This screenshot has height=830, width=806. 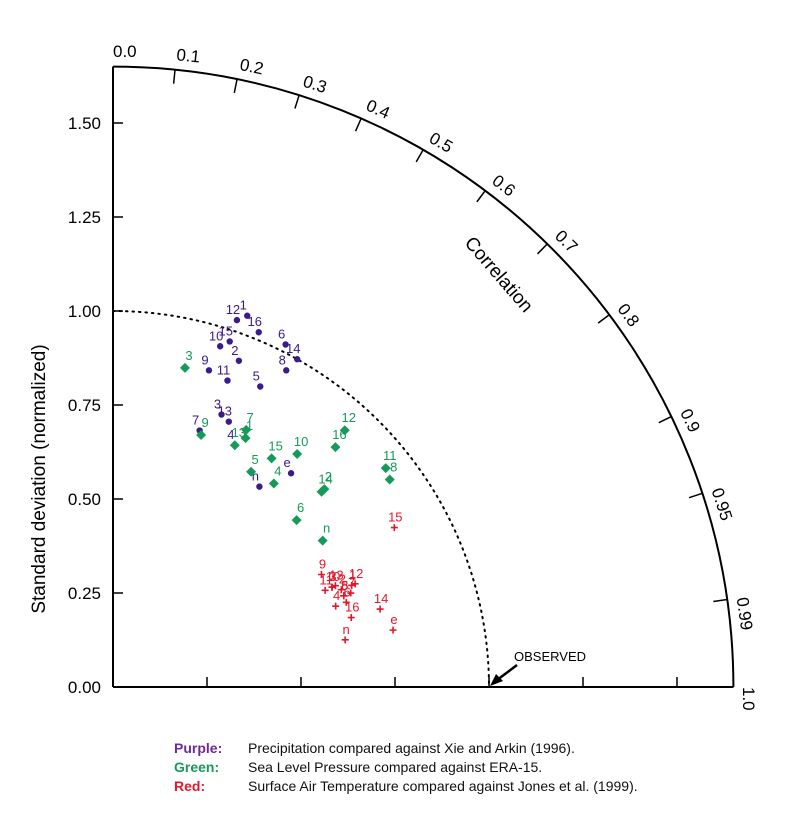 I want to click on red-point-label: 2, so click(x=342, y=579).